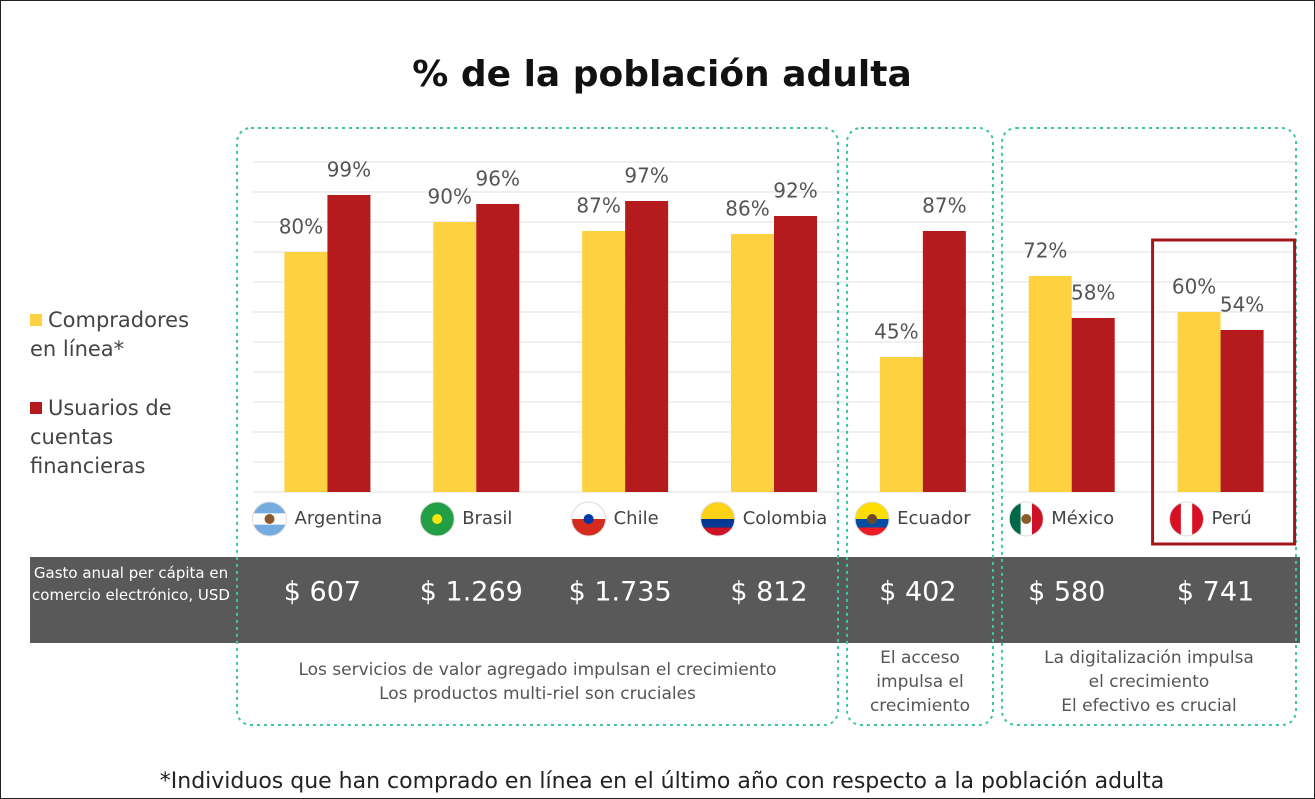 Image resolution: width=1315 pixels, height=799 pixels. I want to click on group-box, so click(920, 426).